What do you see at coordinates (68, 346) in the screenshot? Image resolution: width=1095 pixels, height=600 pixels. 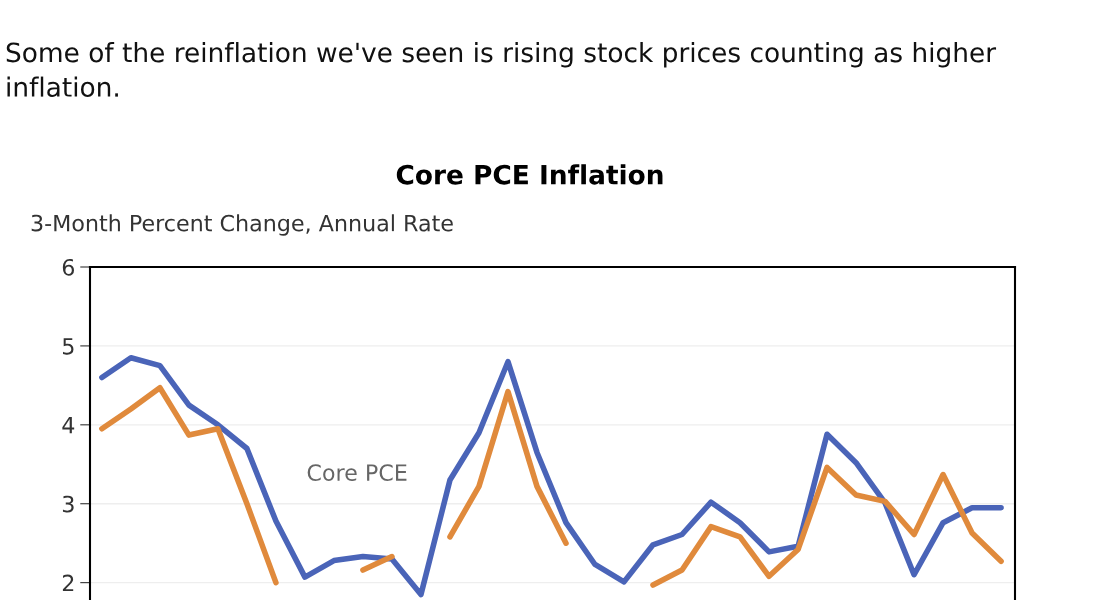 I see `y-tick-label: 5` at bounding box center [68, 346].